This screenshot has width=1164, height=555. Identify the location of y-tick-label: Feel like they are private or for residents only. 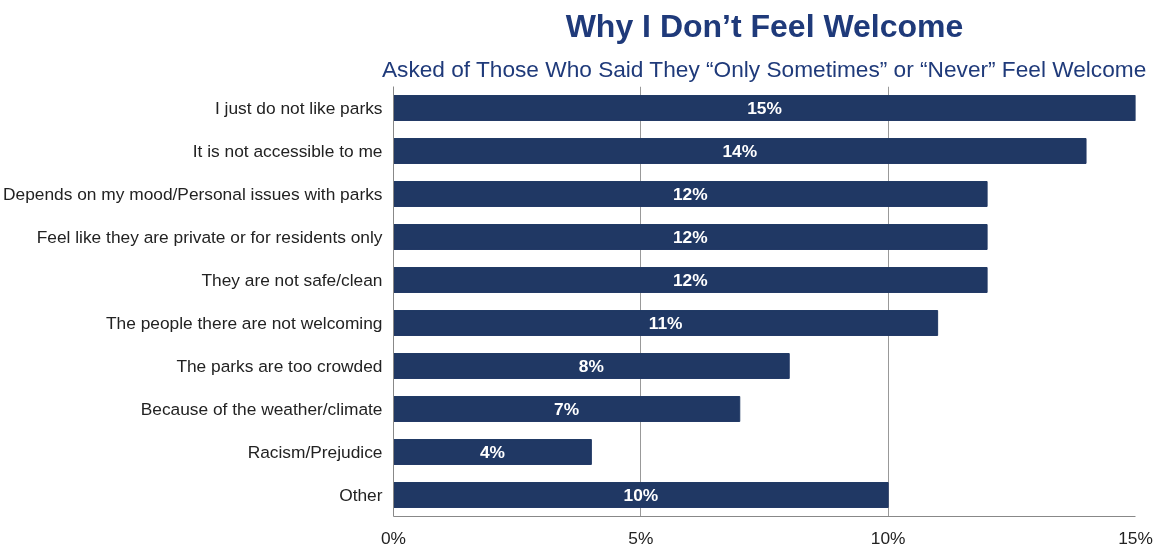
(209, 237).